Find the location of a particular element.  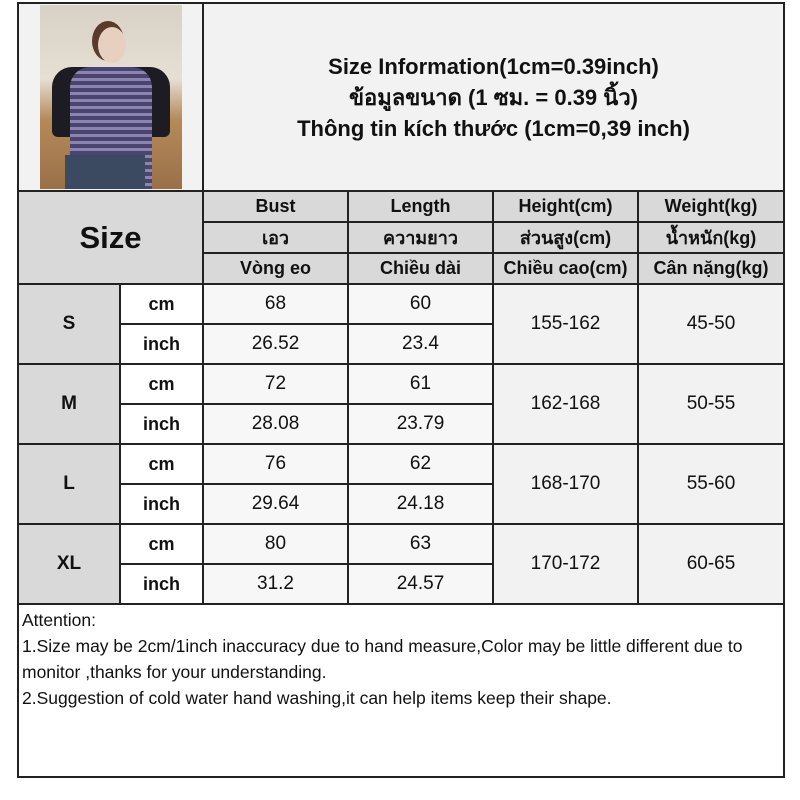

height-range: 170-172 is located at coordinates (565, 564).